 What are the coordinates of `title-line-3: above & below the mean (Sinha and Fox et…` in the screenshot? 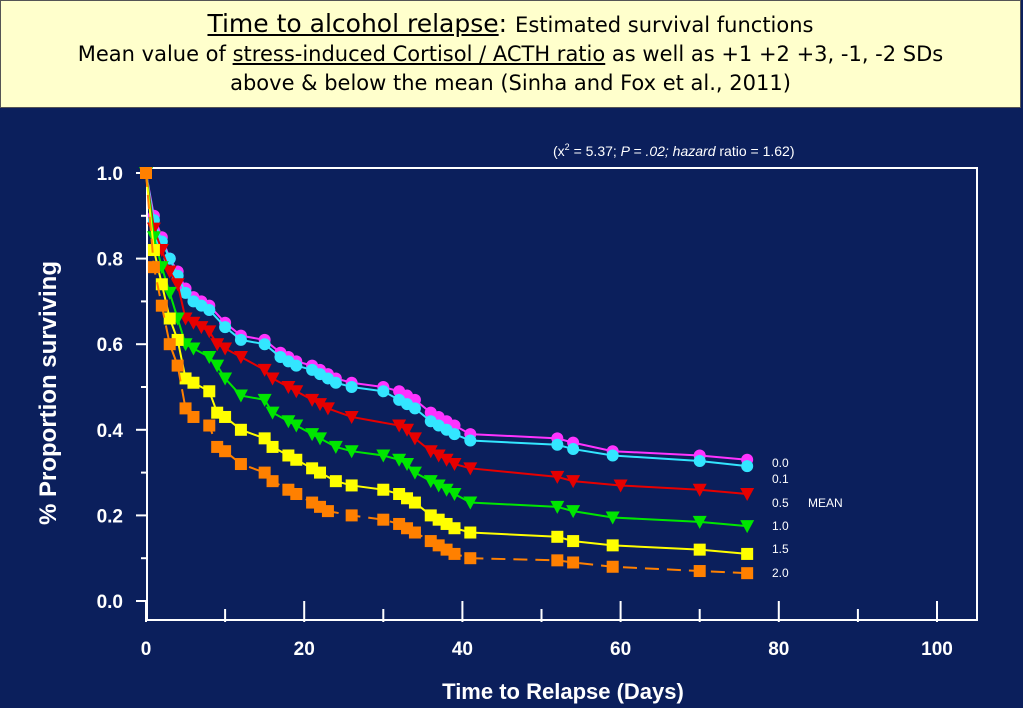 It's located at (510, 83).